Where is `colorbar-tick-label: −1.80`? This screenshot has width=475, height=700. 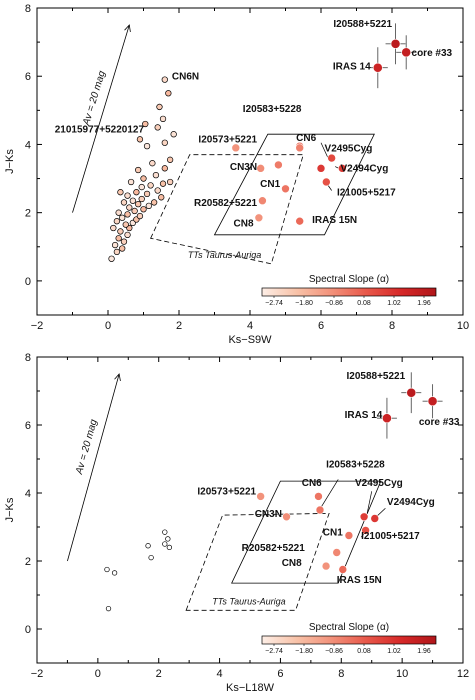
colorbar-tick-label: −1.80 is located at coordinates (304, 303).